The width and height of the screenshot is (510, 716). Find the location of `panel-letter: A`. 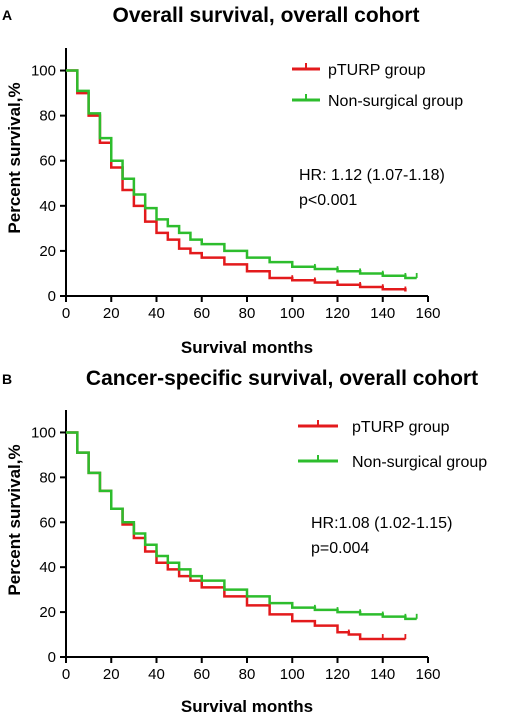

panel-letter: A is located at coordinates (7, 15).